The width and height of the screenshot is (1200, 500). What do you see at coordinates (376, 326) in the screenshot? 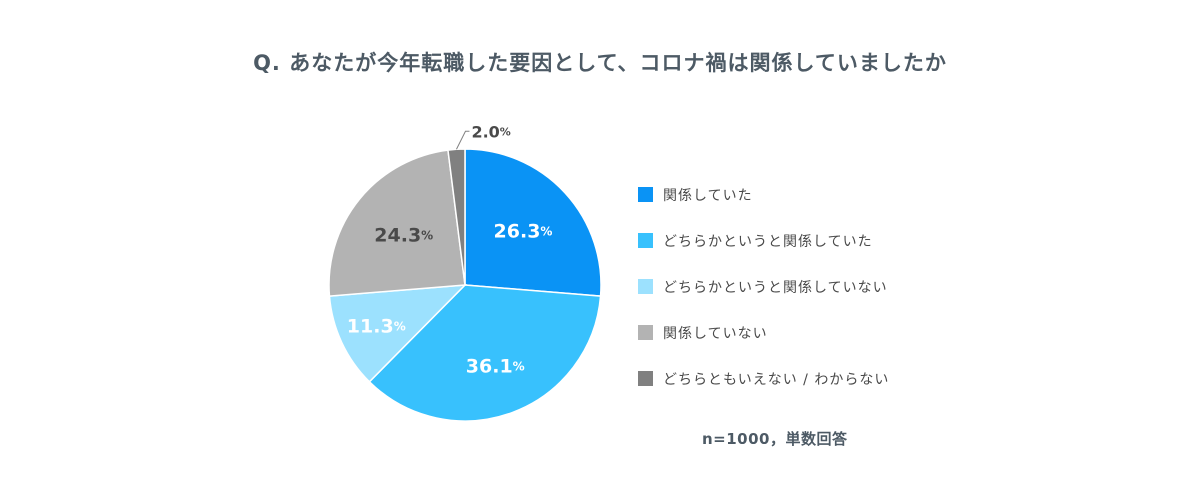
I see `data-label-3: 11.3%` at bounding box center [376, 326].